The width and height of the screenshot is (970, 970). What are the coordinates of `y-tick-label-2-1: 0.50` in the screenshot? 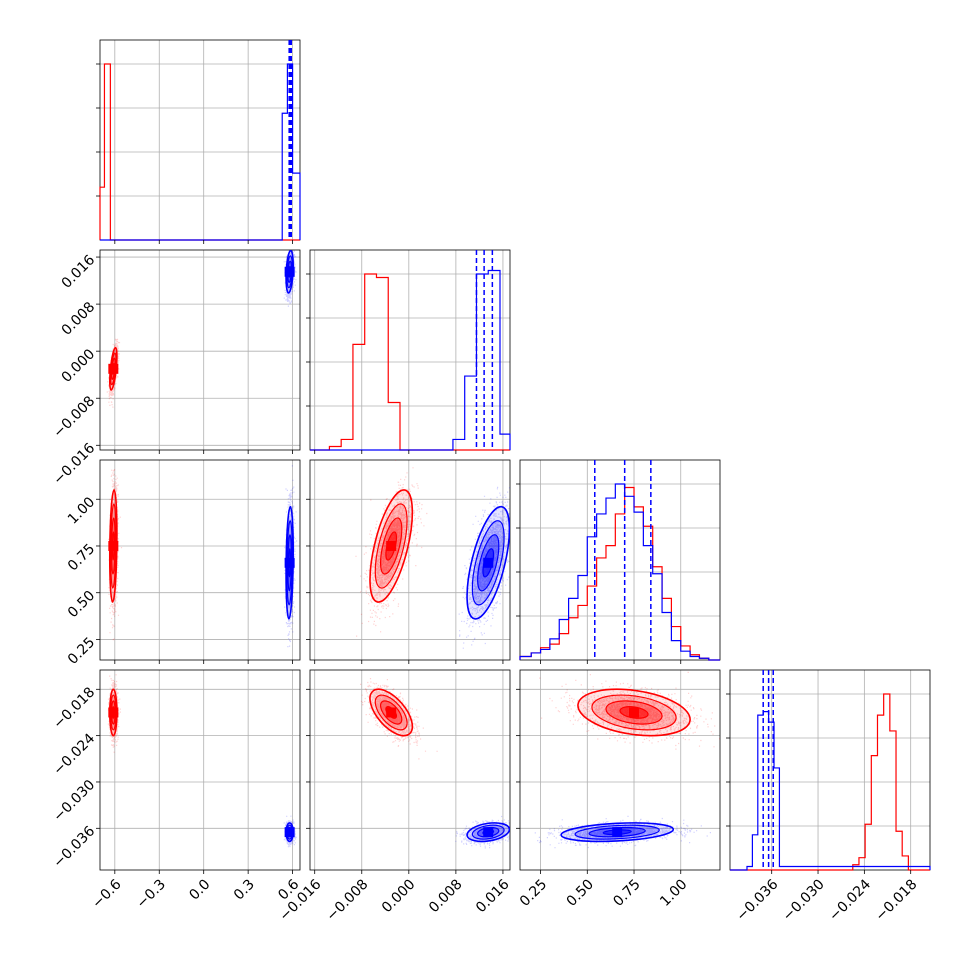 It's located at (81, 604).